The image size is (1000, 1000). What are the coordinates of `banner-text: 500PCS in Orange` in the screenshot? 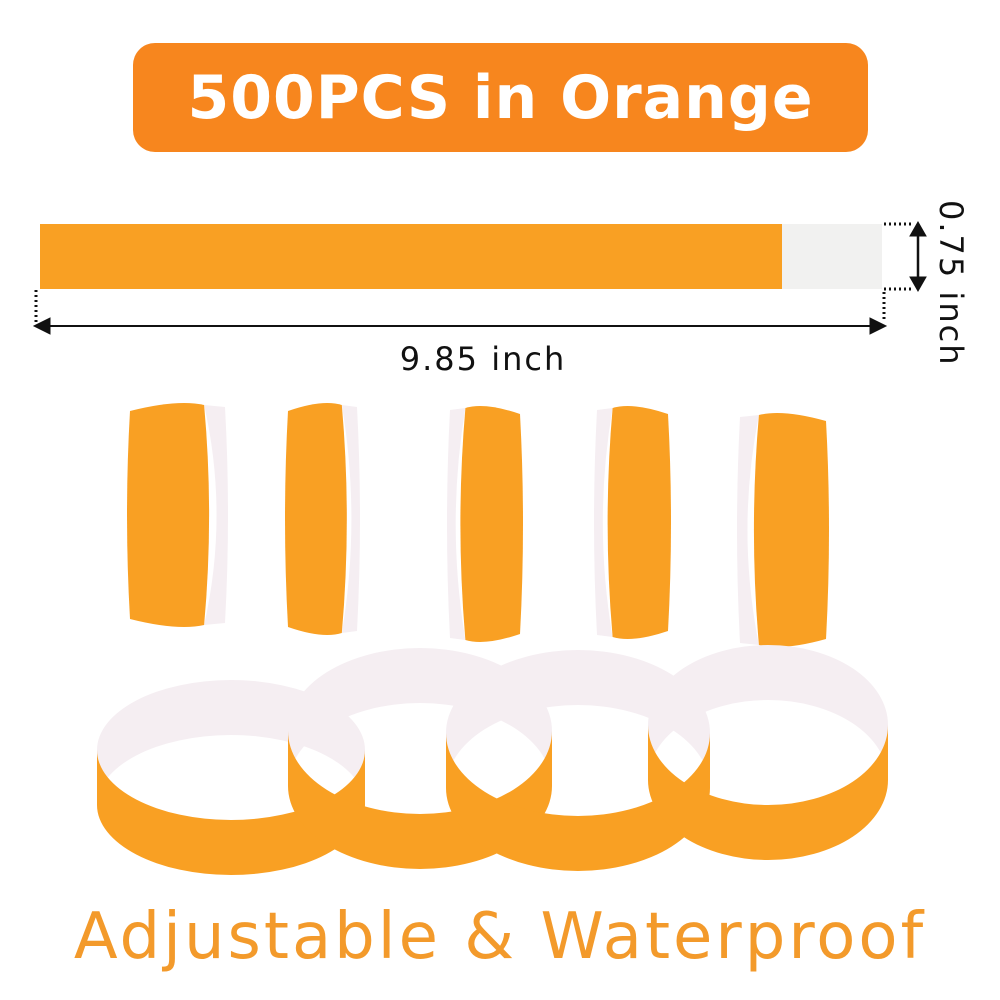 It's located at (500, 97).